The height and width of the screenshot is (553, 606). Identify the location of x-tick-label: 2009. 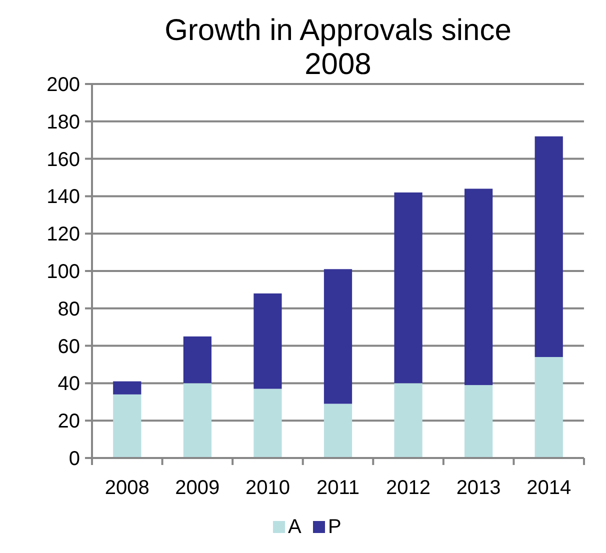
(197, 488).